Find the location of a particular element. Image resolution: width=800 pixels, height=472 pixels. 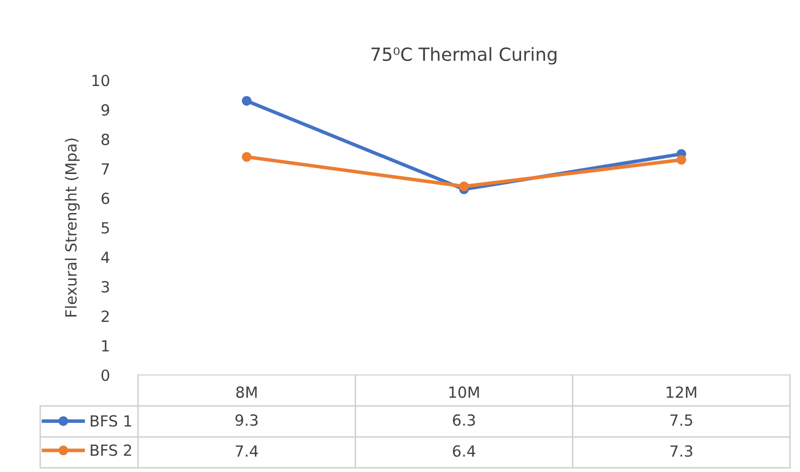

y-tick-label: 1 is located at coordinates (105, 346).